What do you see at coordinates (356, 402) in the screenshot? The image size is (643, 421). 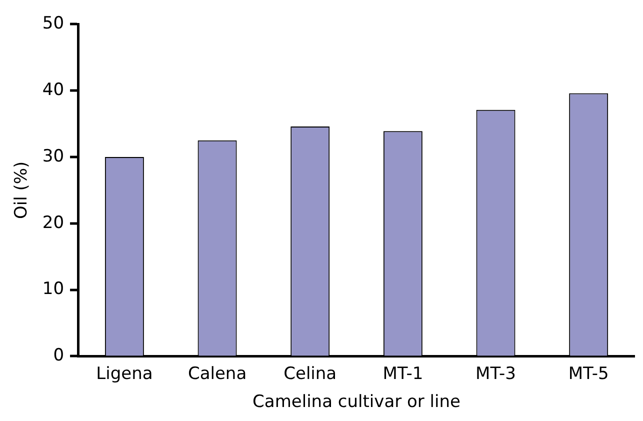 I see `x-axis-title: Camelina cultivar or line` at bounding box center [356, 402].